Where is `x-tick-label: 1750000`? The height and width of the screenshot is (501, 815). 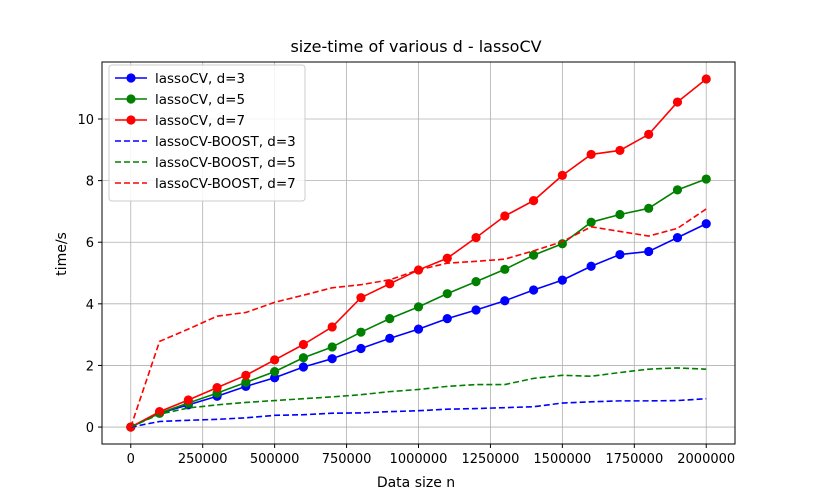
x-tick-label: 1750000 is located at coordinates (634, 459).